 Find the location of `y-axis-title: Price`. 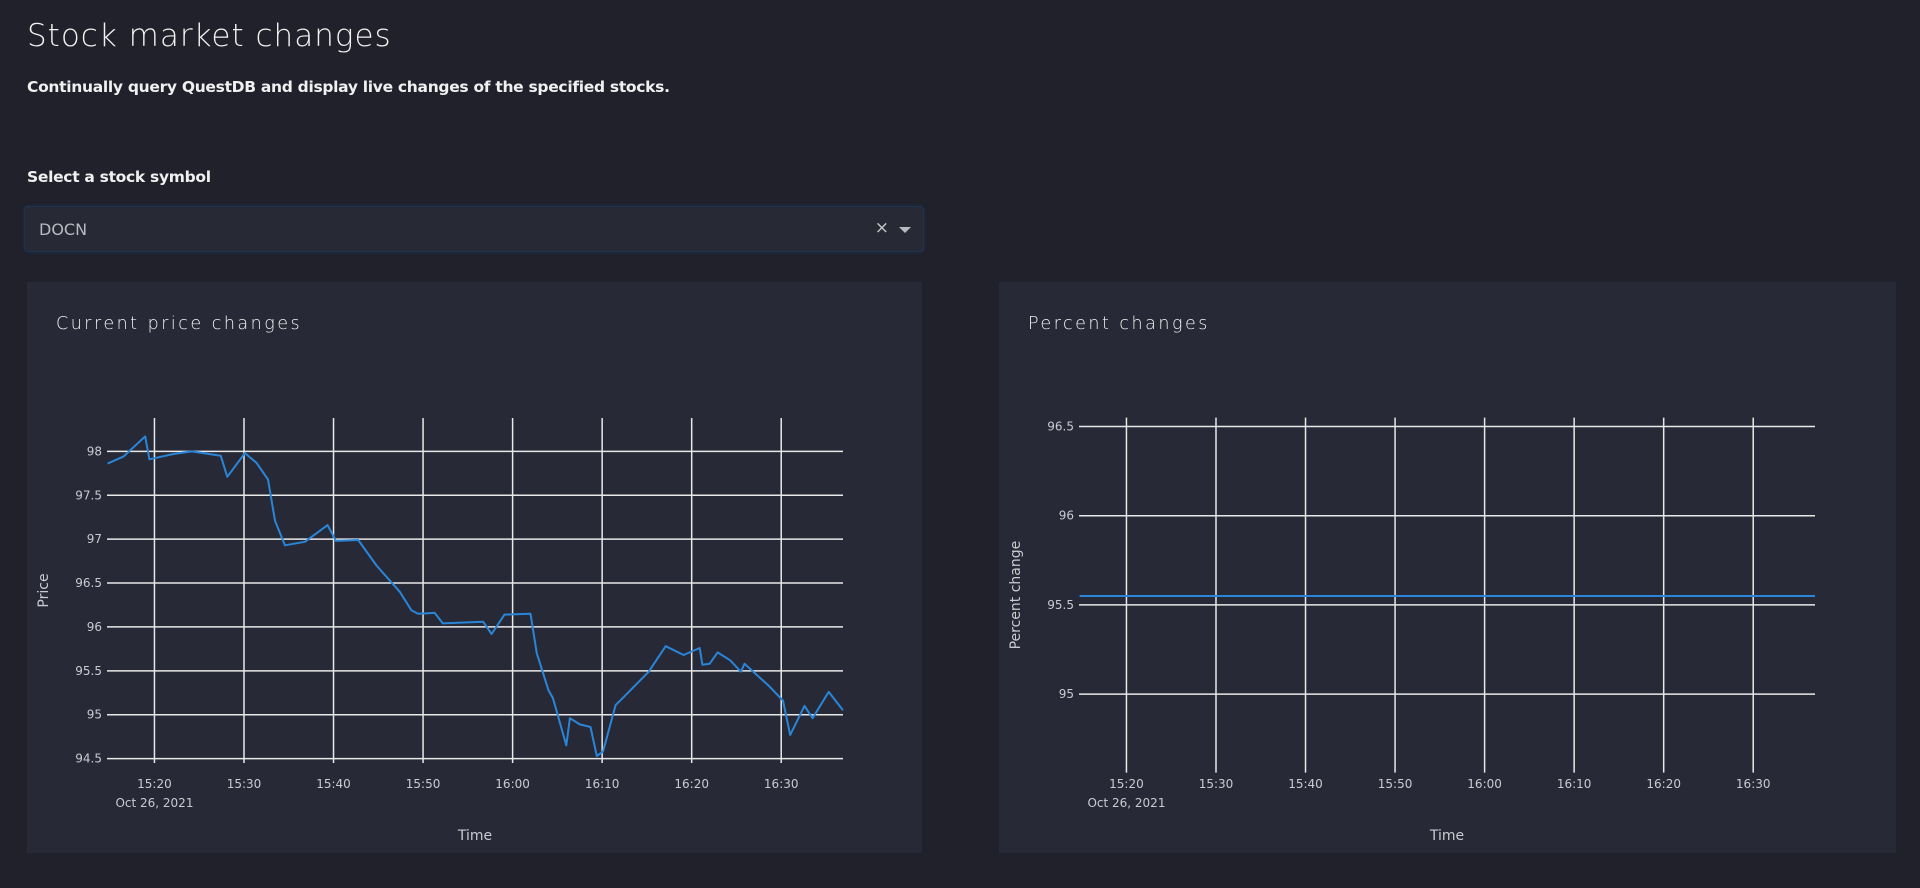

y-axis-title: Price is located at coordinates (44, 590).